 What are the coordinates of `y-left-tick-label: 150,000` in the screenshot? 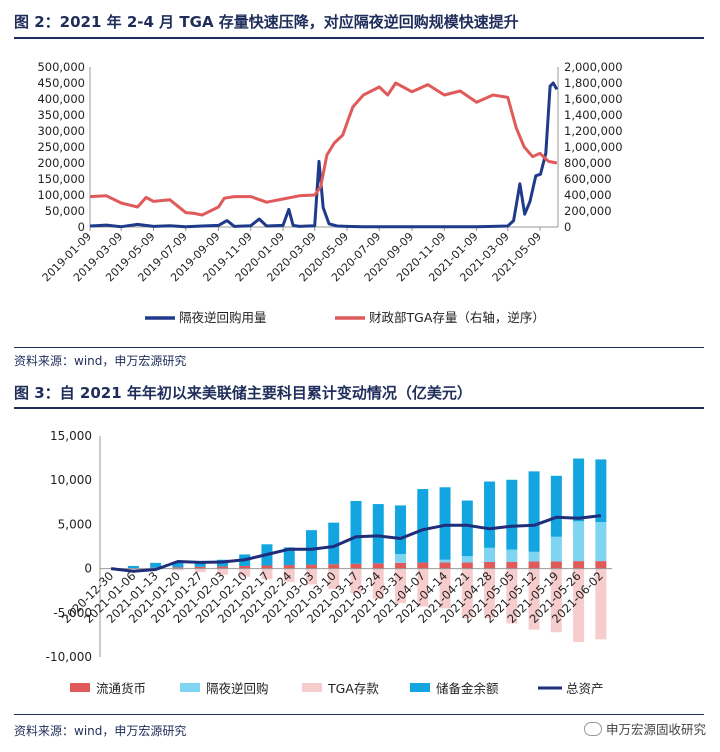 It's located at (61, 179).